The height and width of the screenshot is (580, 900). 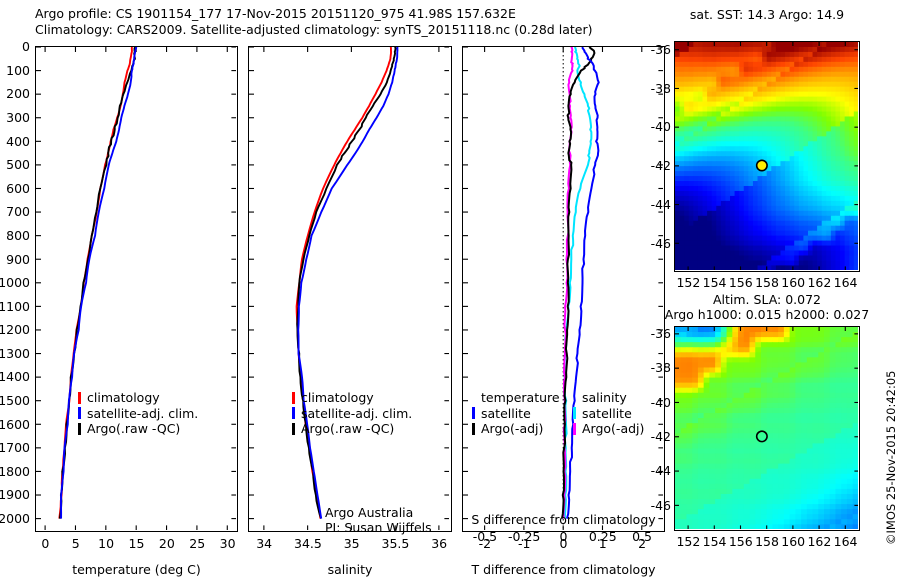 I want to click on temperature-legend-item: Argo(.raw -QC), so click(x=138, y=429).